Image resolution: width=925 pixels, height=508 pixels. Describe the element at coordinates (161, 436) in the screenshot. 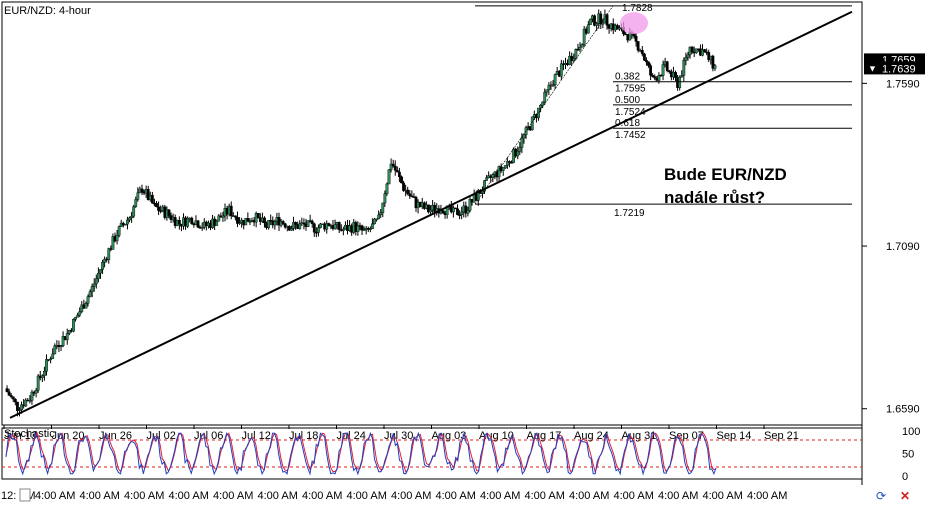

I see `time-tick-label: Jul 02` at that location.